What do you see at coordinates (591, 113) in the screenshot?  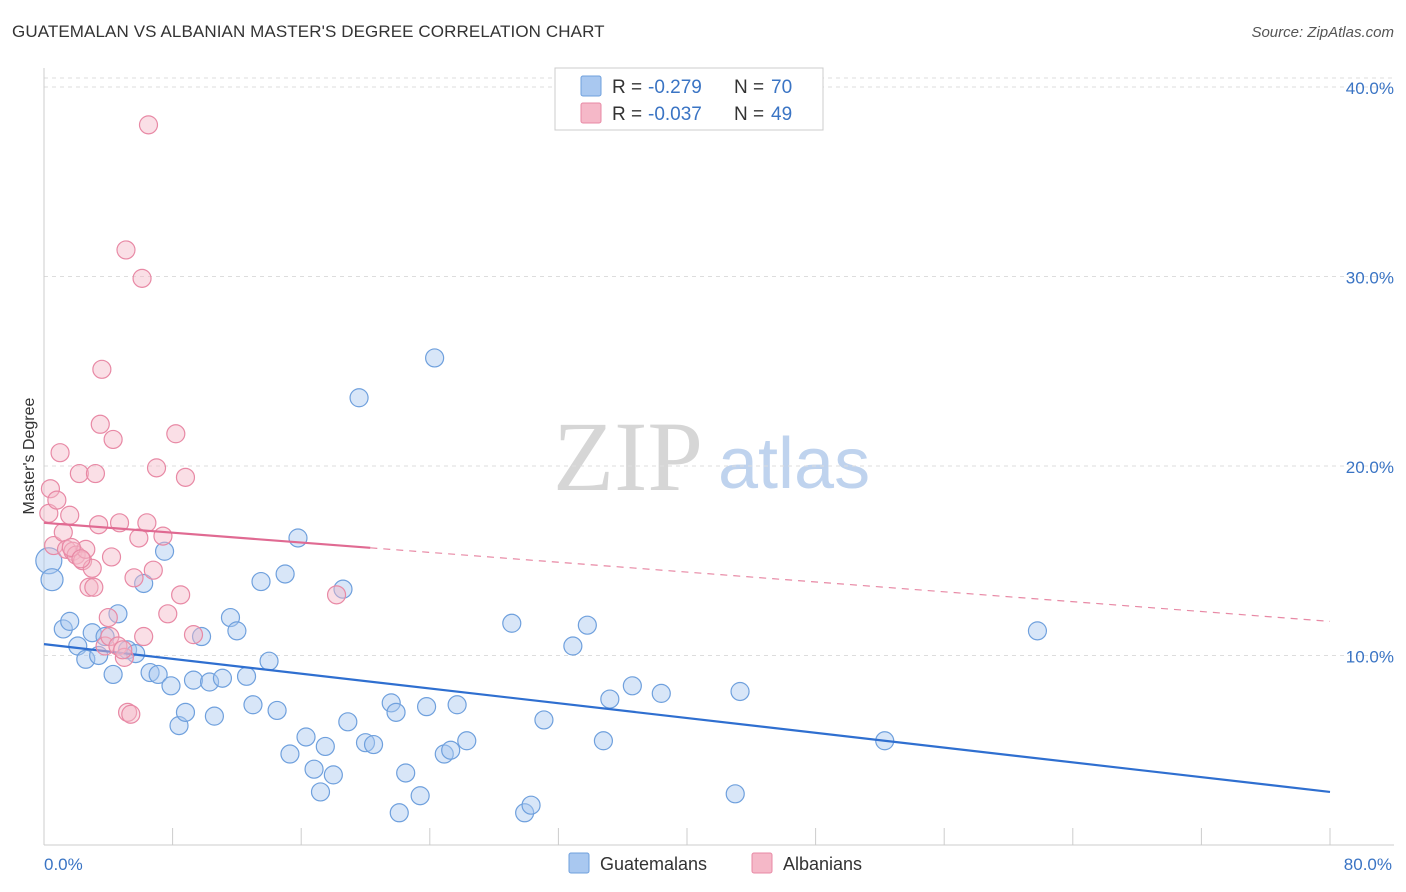 I see `legend-swatch-albanians` at bounding box center [591, 113].